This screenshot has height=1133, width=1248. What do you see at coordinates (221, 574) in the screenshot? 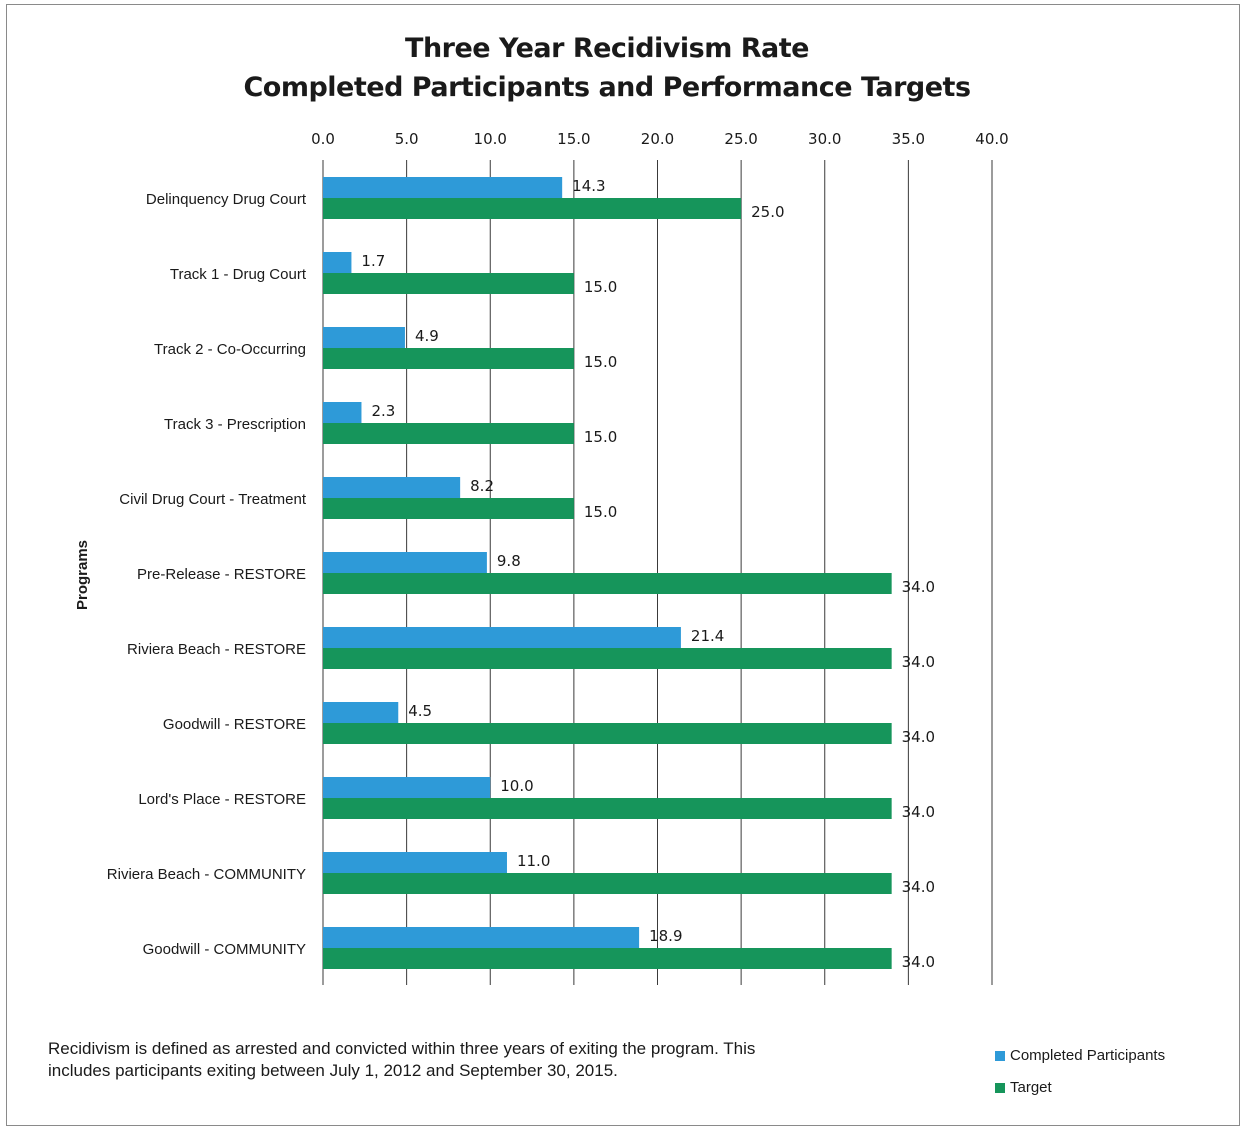
I see `category-label: Pre-Release - RESTORE` at bounding box center [221, 574].